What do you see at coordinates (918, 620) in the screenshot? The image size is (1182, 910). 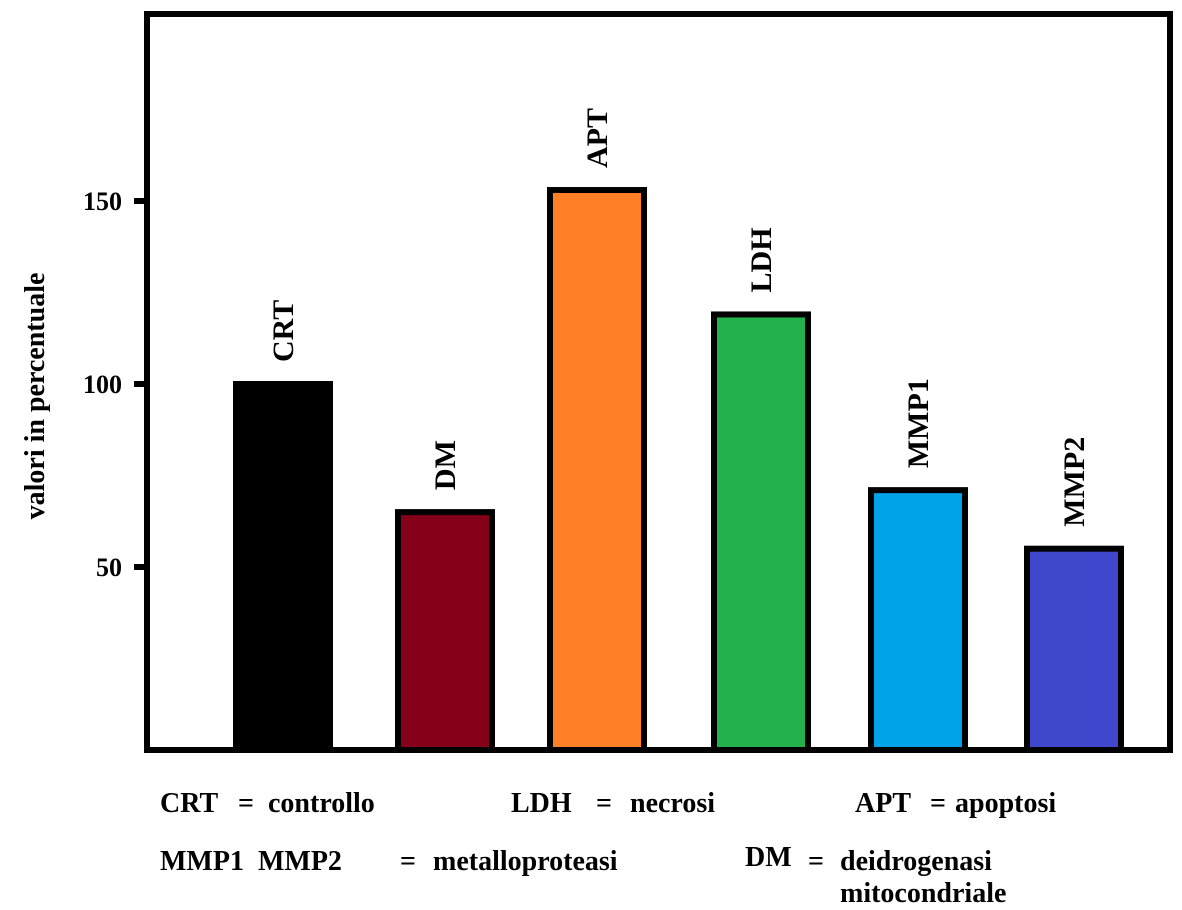 I see `bar-mmp1` at bounding box center [918, 620].